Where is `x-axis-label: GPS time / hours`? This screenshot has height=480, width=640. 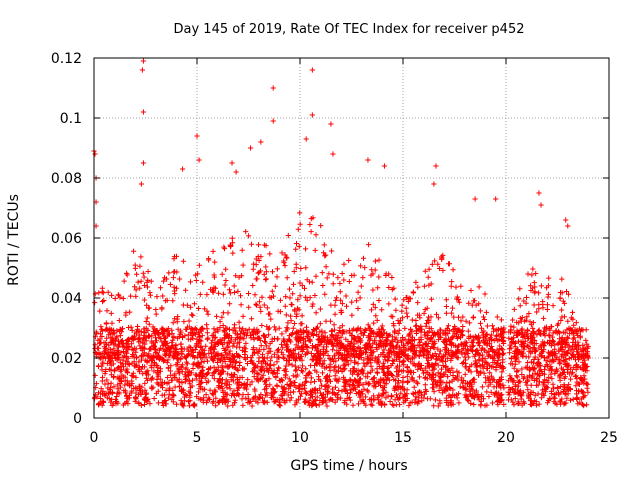 x-axis-label: GPS time / hours is located at coordinates (348, 466).